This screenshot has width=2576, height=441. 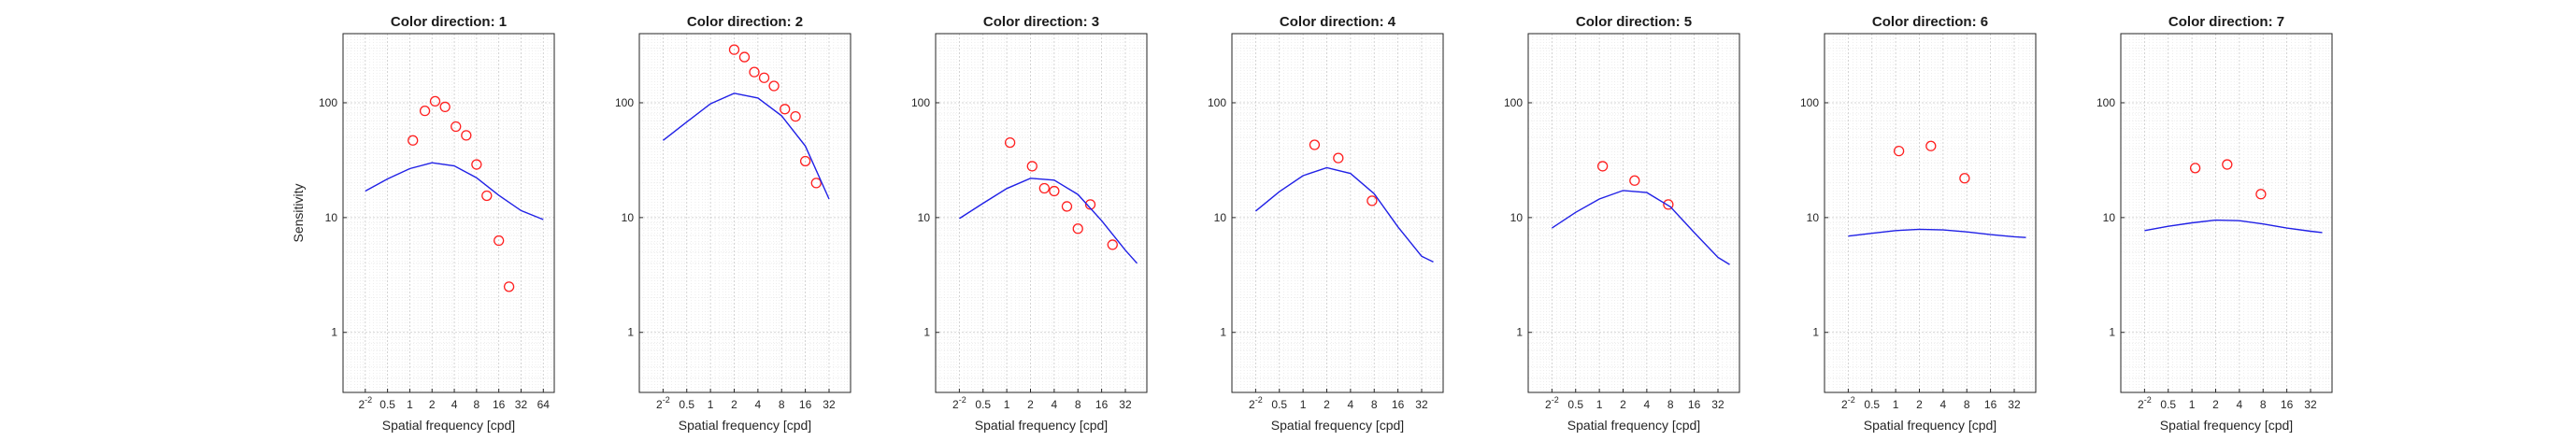 I want to click on panel-title: Color direction: 5, so click(x=1634, y=22).